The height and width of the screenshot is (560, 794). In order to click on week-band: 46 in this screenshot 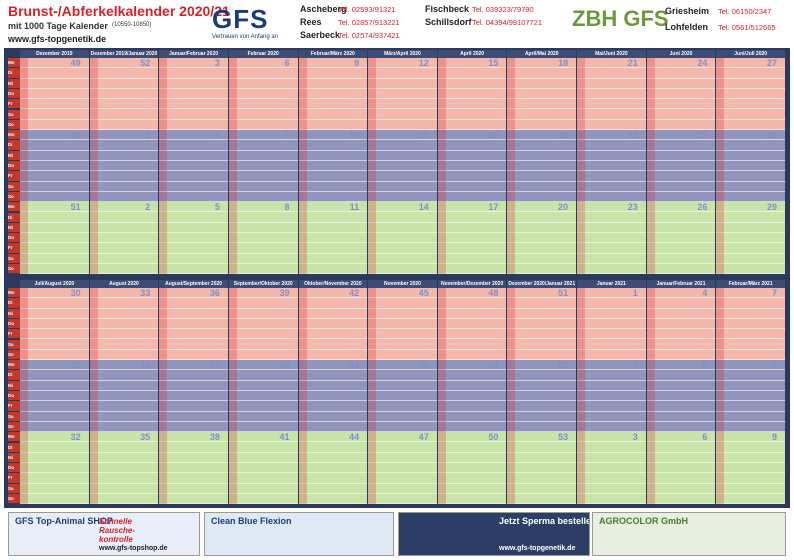, I will do `click(403, 396)`.